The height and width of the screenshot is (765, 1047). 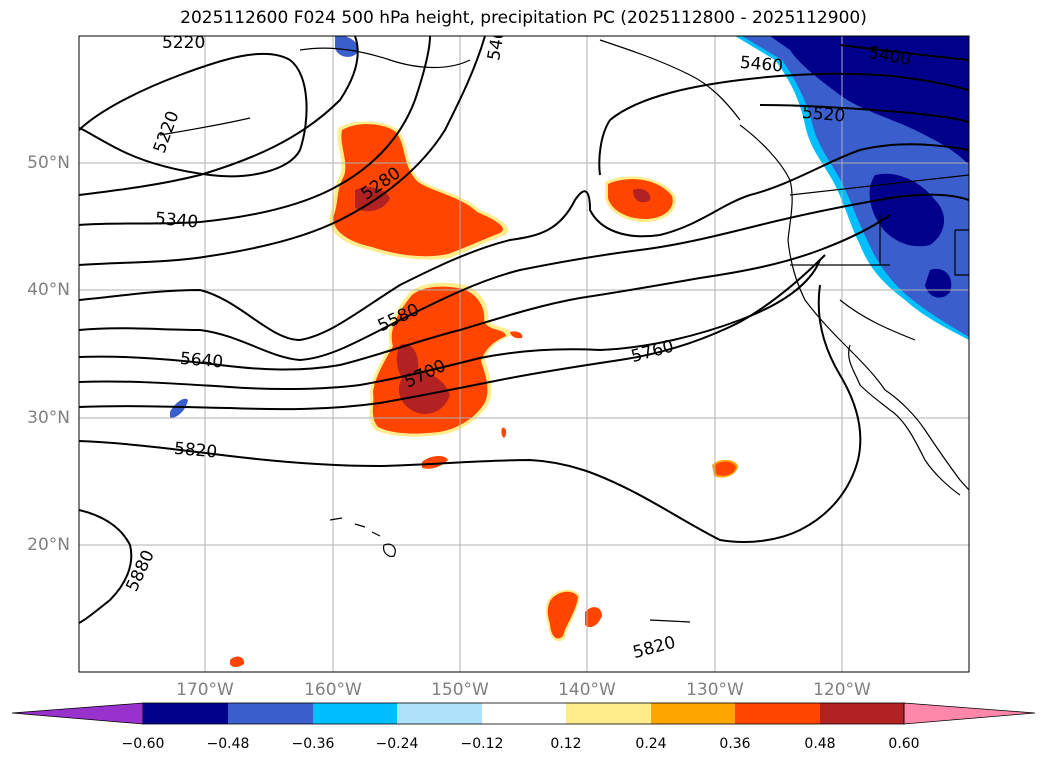 What do you see at coordinates (201, 361) in the screenshot?
I see `contour-label: 5640` at bounding box center [201, 361].